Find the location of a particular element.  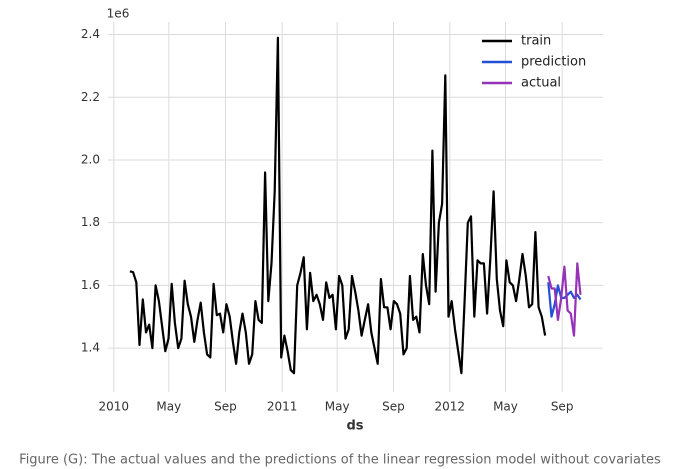

legend-label: prediction is located at coordinates (553, 62).